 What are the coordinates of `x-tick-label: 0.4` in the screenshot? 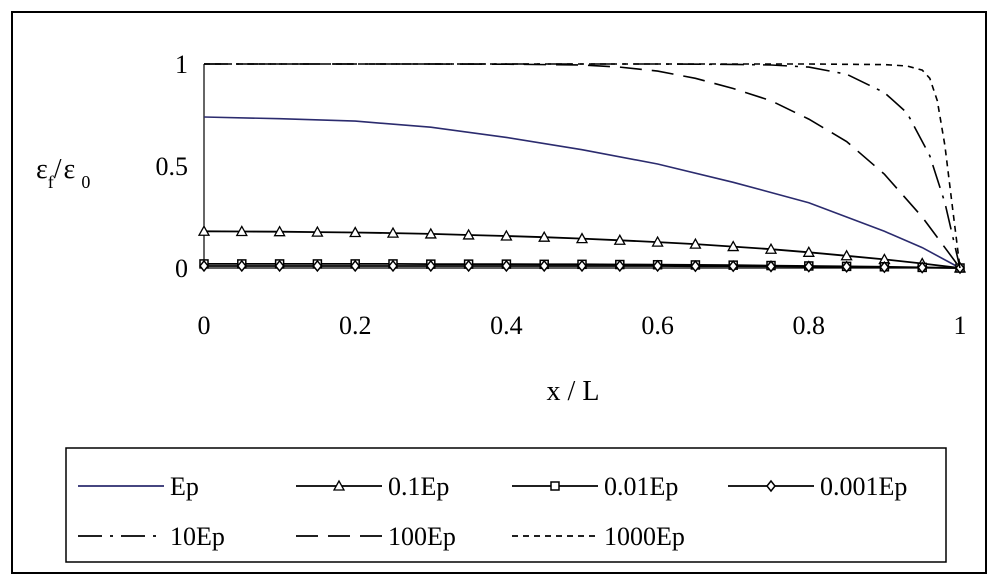 It's located at (506, 325).